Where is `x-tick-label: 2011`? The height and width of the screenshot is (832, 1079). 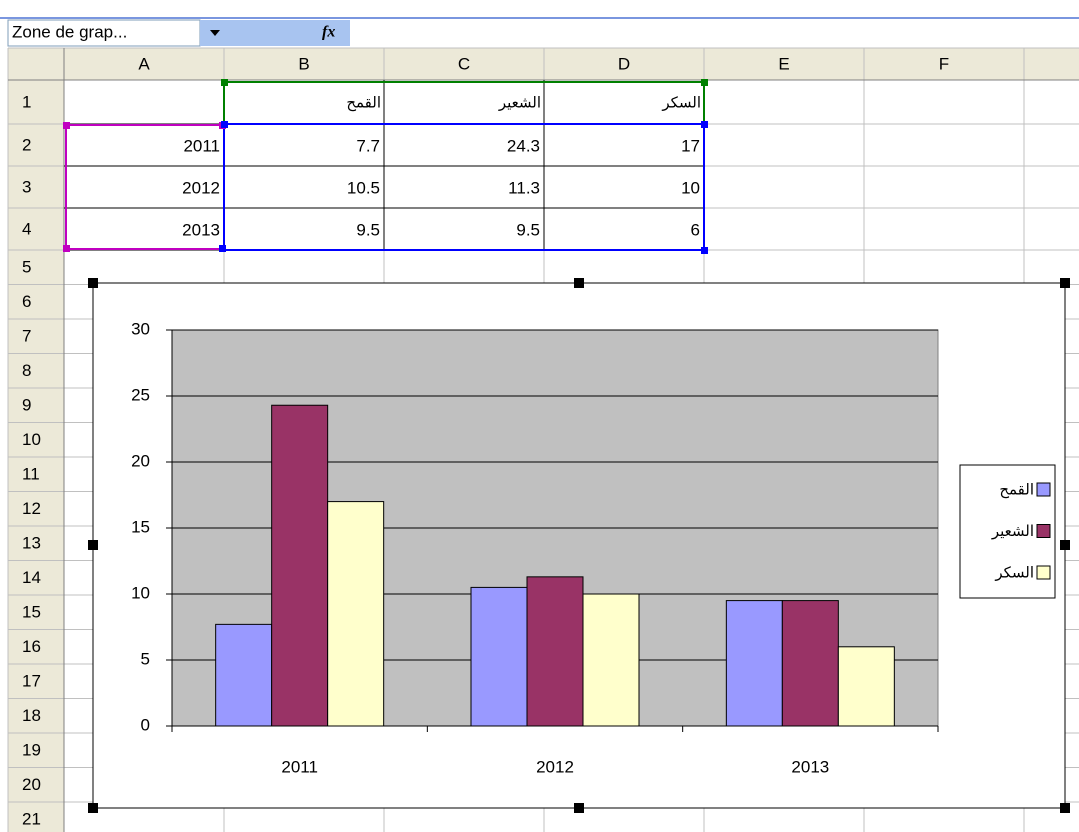
x-tick-label: 2011 is located at coordinates (299, 766).